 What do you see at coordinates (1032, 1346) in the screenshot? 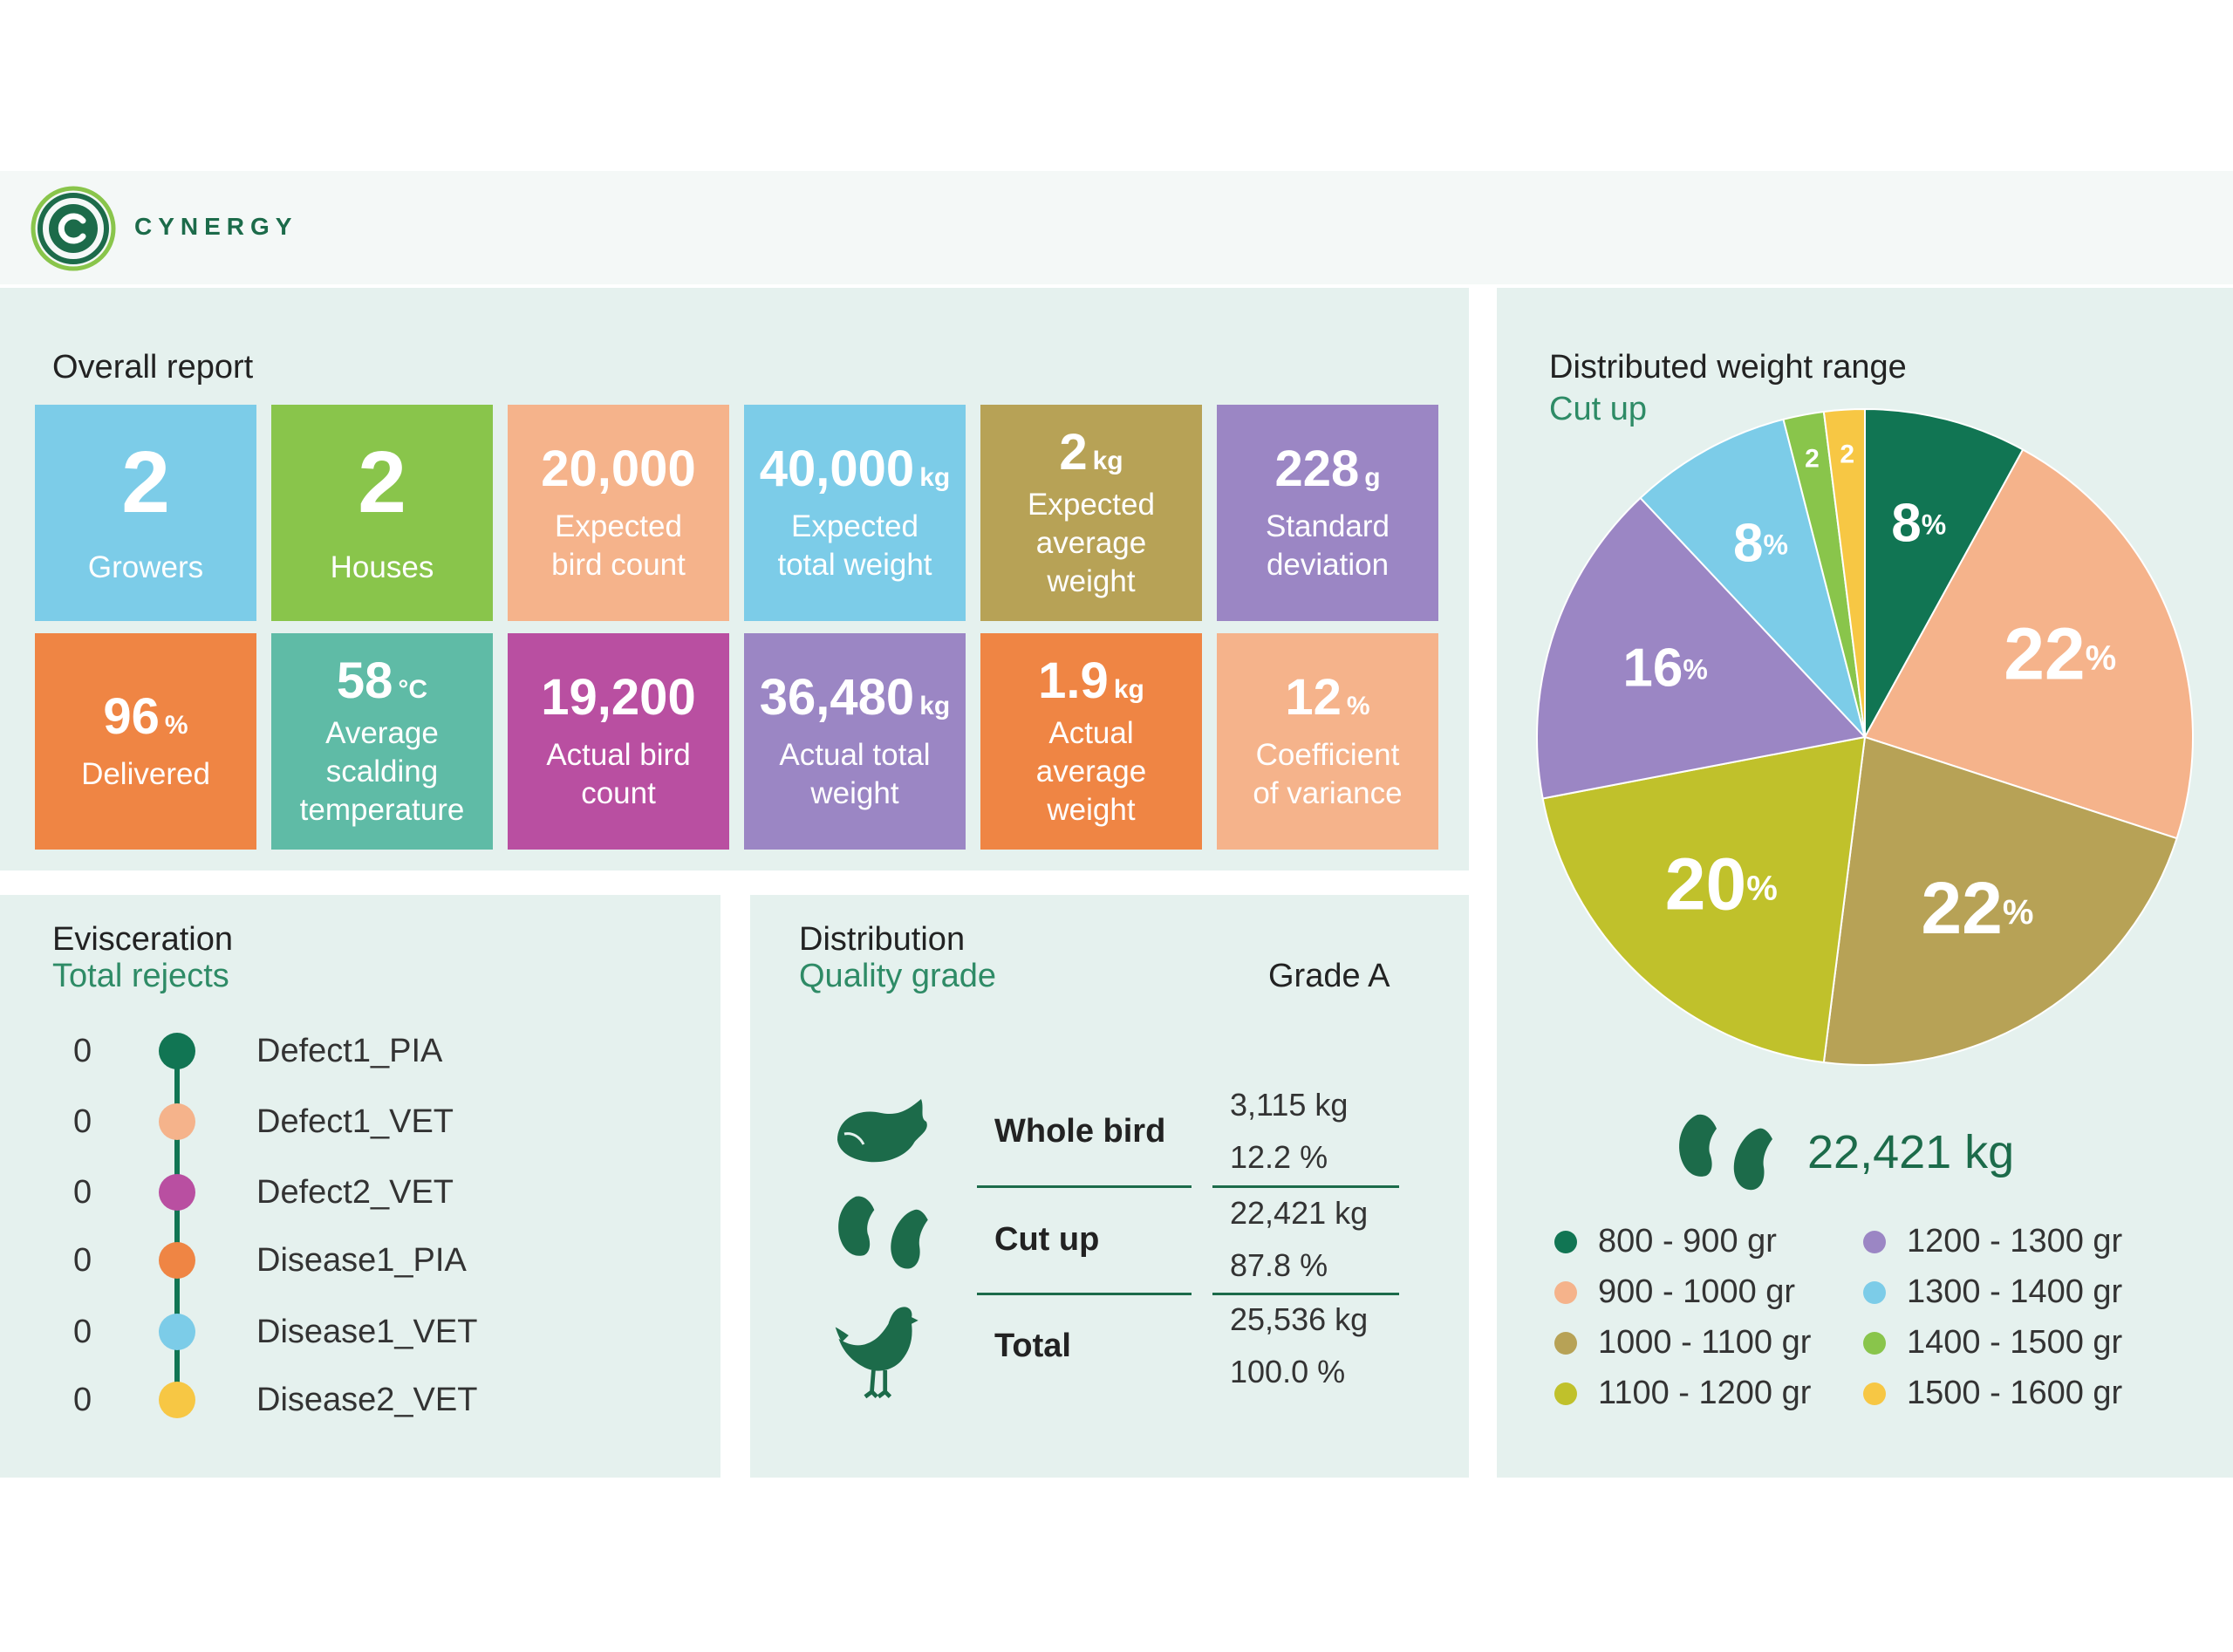
I see `dist-row-name: Total` at bounding box center [1032, 1346].